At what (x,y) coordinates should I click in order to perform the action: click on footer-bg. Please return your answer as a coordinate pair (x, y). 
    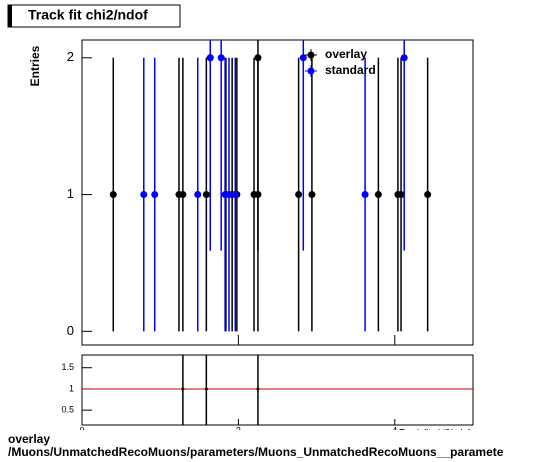
    Looking at the image, I should click on (273, 446).